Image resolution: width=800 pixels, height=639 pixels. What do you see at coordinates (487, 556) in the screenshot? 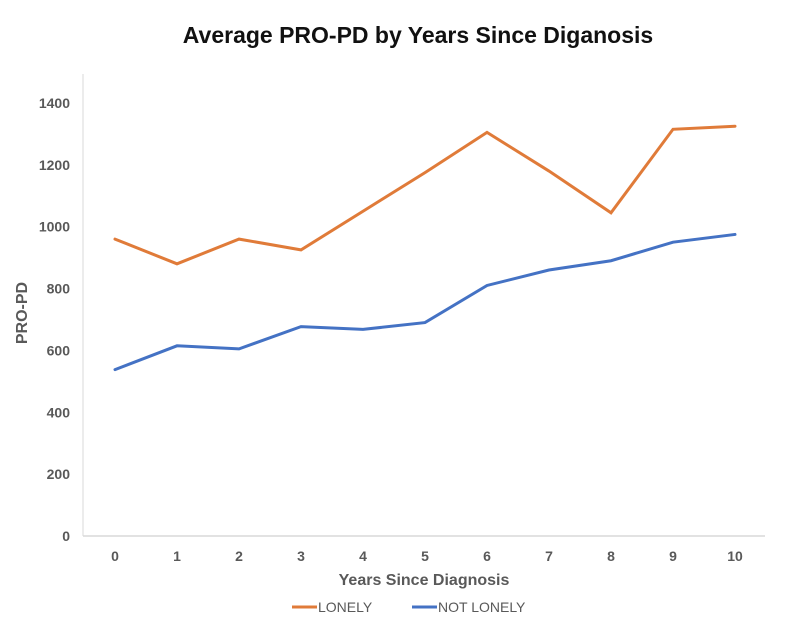
I see `x-tick-label: 6` at bounding box center [487, 556].